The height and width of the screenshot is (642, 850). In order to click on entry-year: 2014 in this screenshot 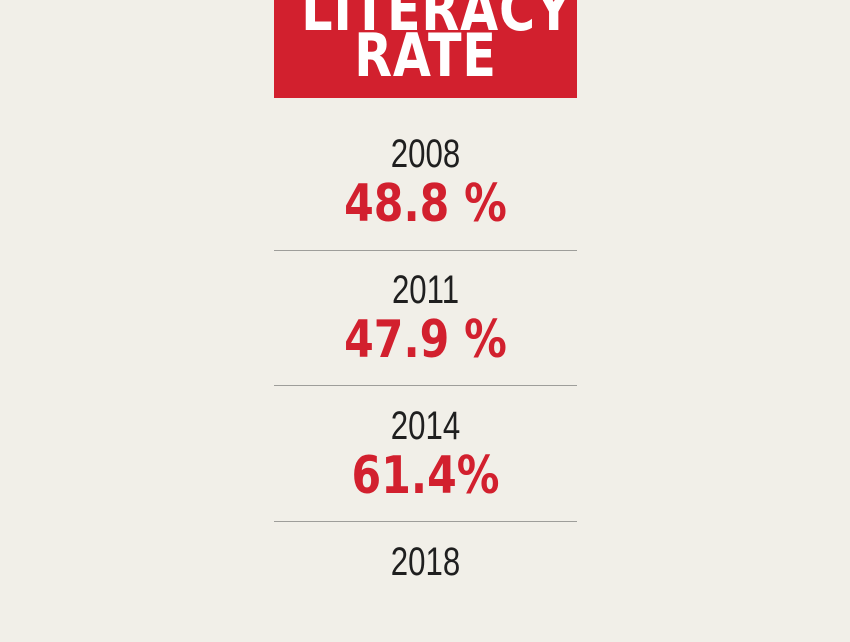, I will do `click(425, 426)`.